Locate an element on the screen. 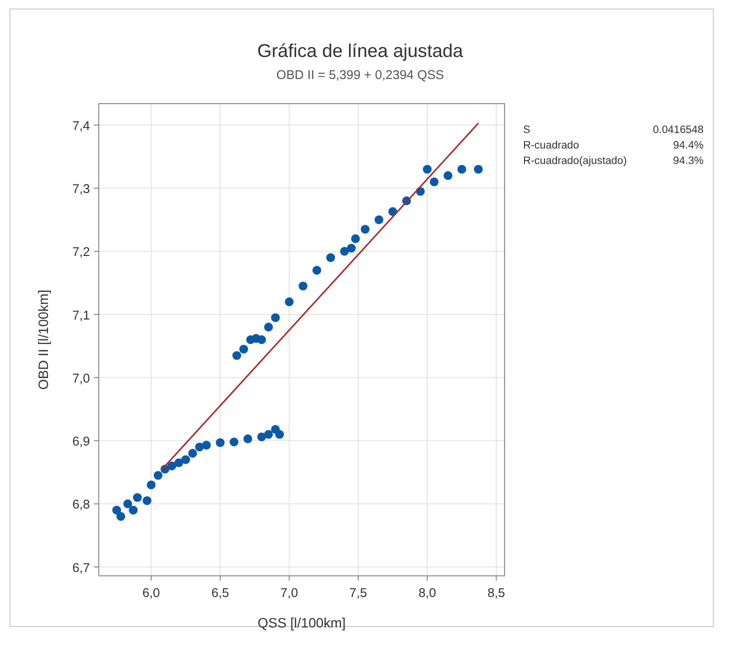 The height and width of the screenshot is (655, 735). chart-title: Gráfica de línea ajustada is located at coordinates (360, 50).